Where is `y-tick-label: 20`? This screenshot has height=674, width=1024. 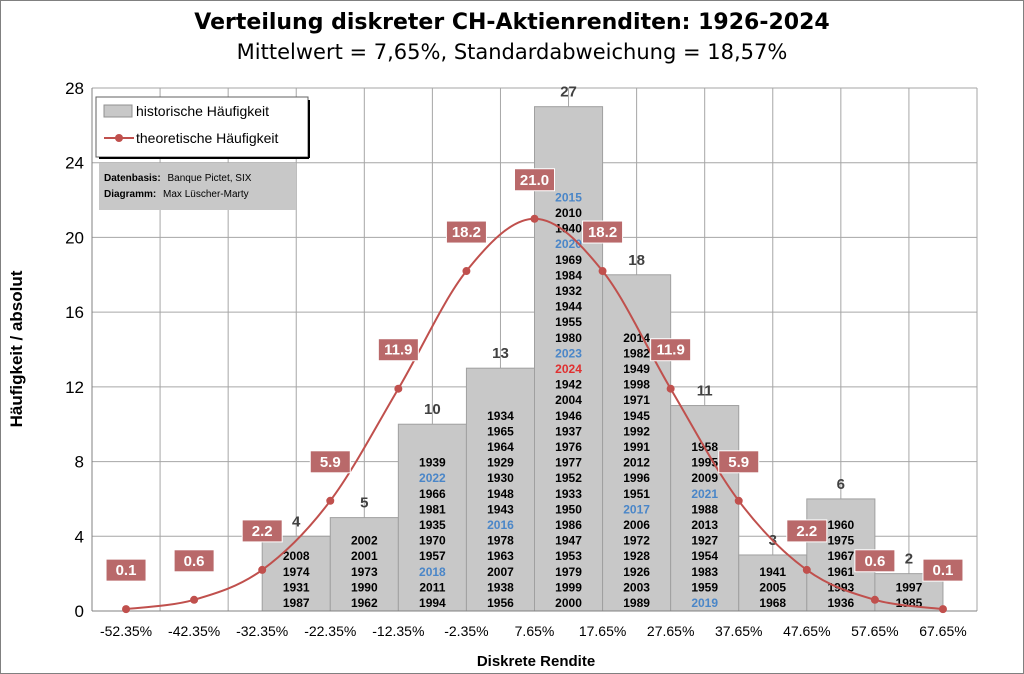 y-tick-label: 20 is located at coordinates (74, 237).